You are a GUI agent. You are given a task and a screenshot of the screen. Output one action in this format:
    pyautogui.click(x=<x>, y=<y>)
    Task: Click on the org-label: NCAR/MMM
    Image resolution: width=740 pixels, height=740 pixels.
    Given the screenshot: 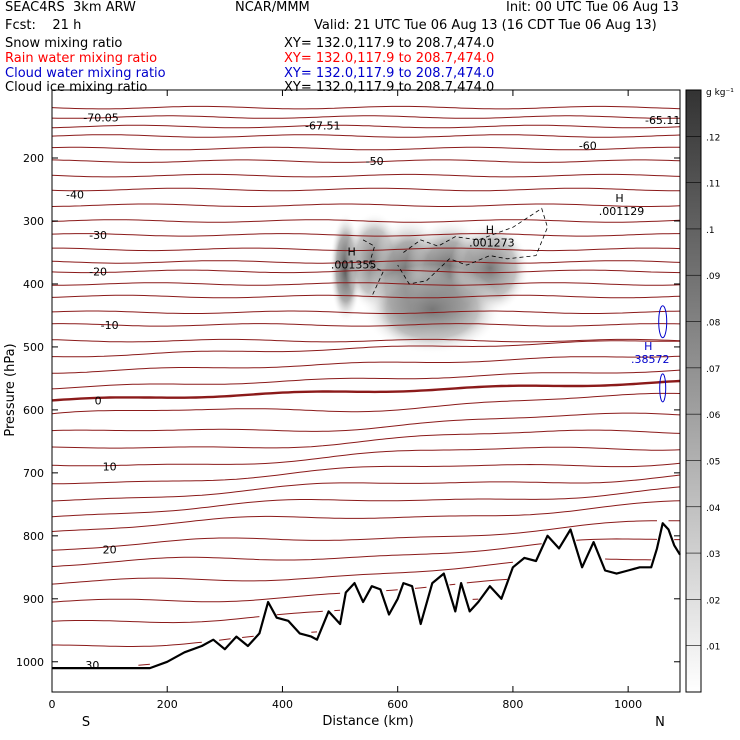 What is the action you would take?
    pyautogui.click(x=272, y=7)
    